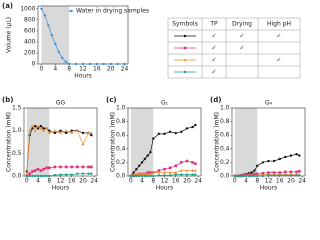  What do you see at coordinates (7, 6) in the screenshot?
I see `panel-label: (a)` at bounding box center [7, 6].